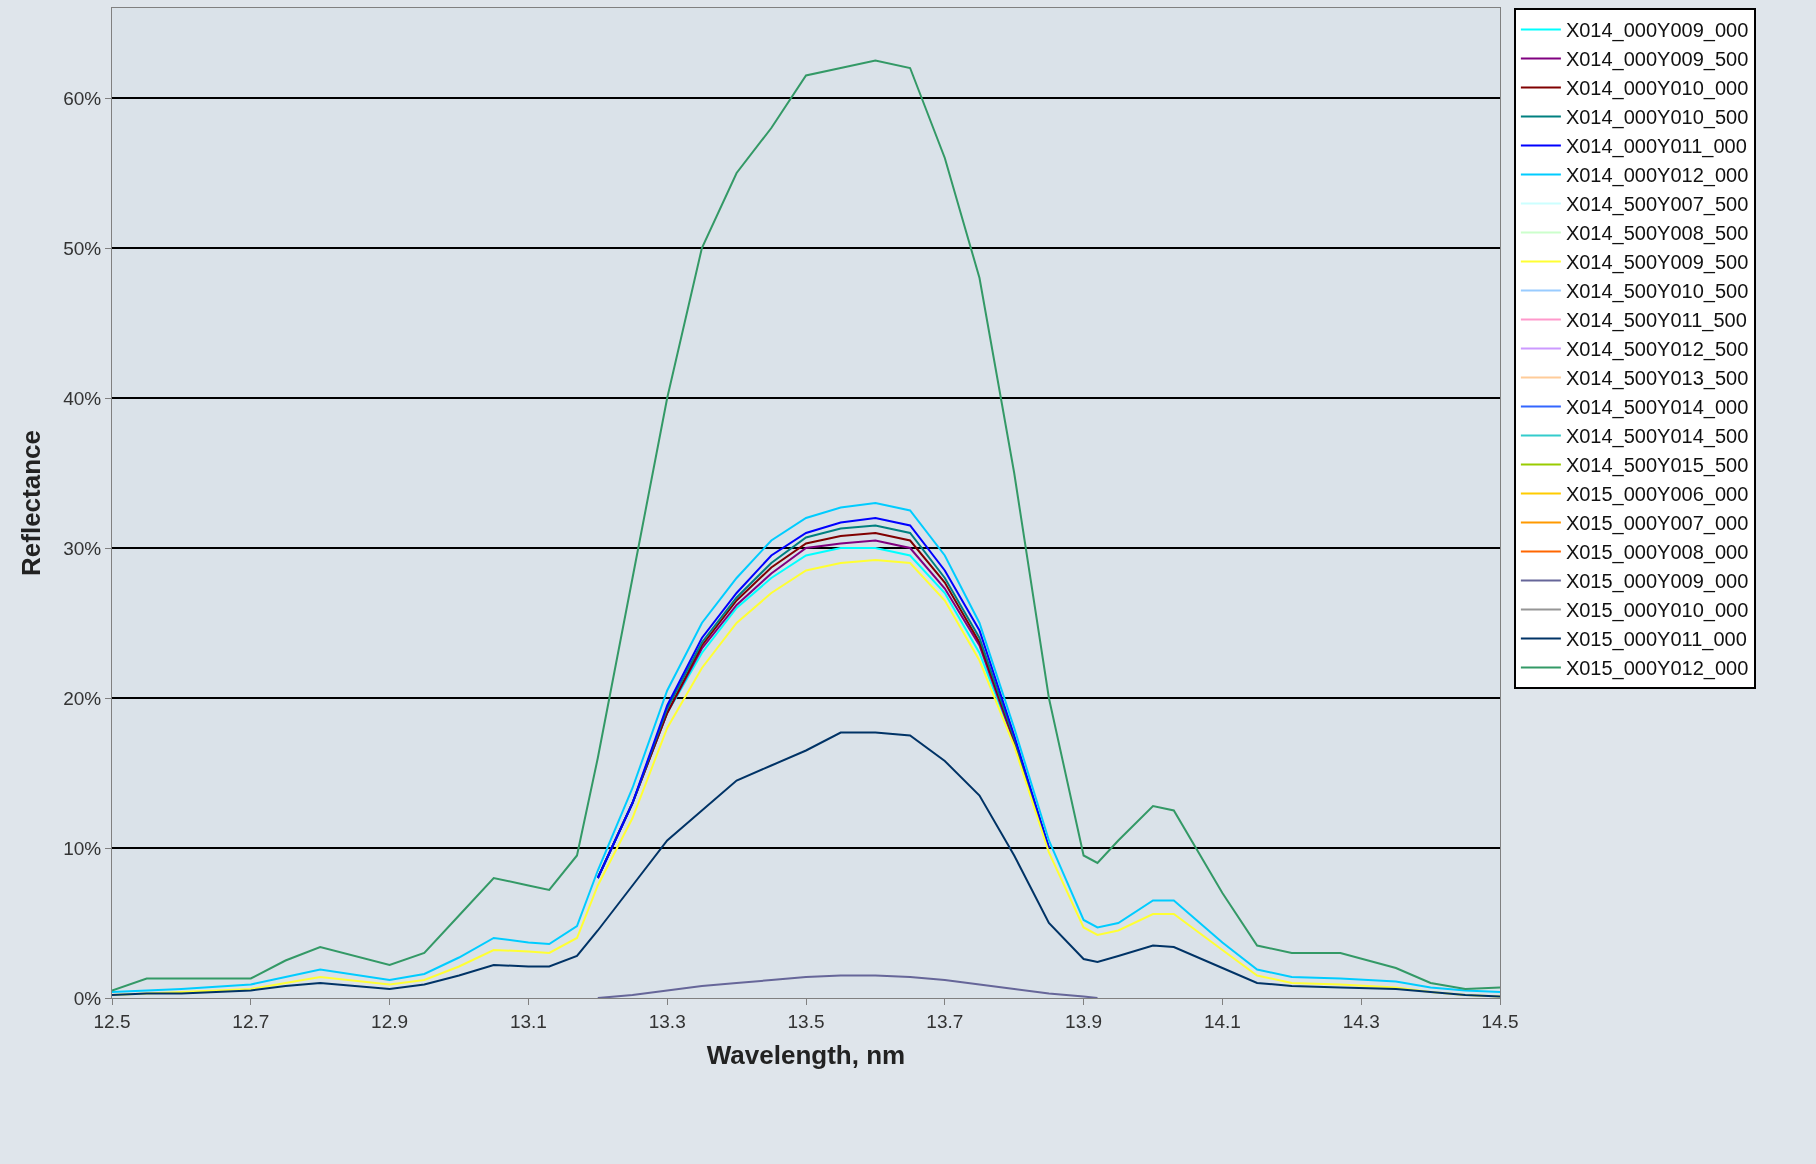  What do you see at coordinates (1657, 495) in the screenshot?
I see `legend-label: X015_000Y006_000` at bounding box center [1657, 495].